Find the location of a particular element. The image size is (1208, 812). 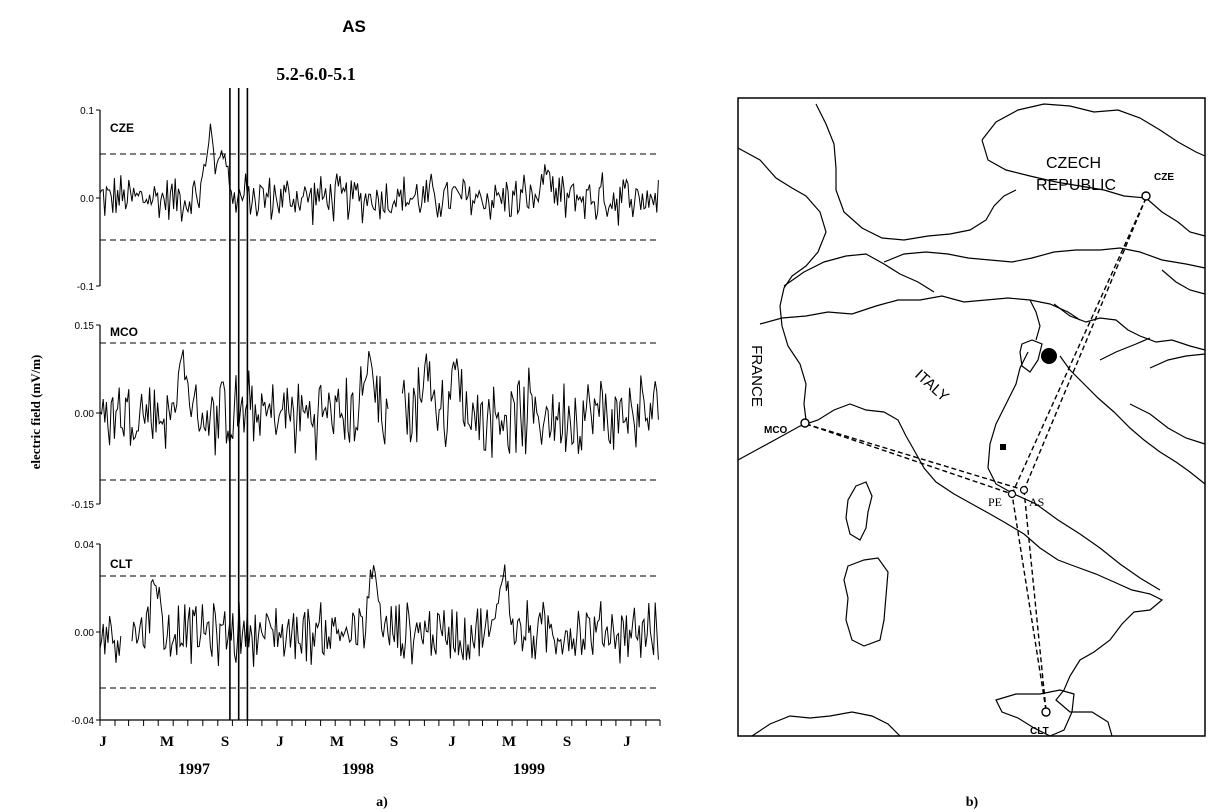

square-marker is located at coordinates (1003, 447).